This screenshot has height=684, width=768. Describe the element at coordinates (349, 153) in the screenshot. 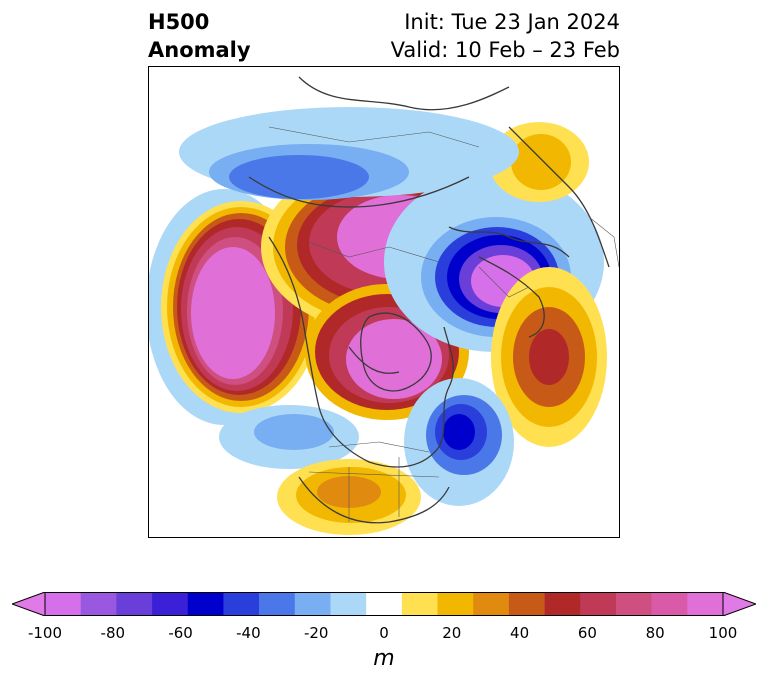

I see `negative-anomaly-central-asia` at that location.